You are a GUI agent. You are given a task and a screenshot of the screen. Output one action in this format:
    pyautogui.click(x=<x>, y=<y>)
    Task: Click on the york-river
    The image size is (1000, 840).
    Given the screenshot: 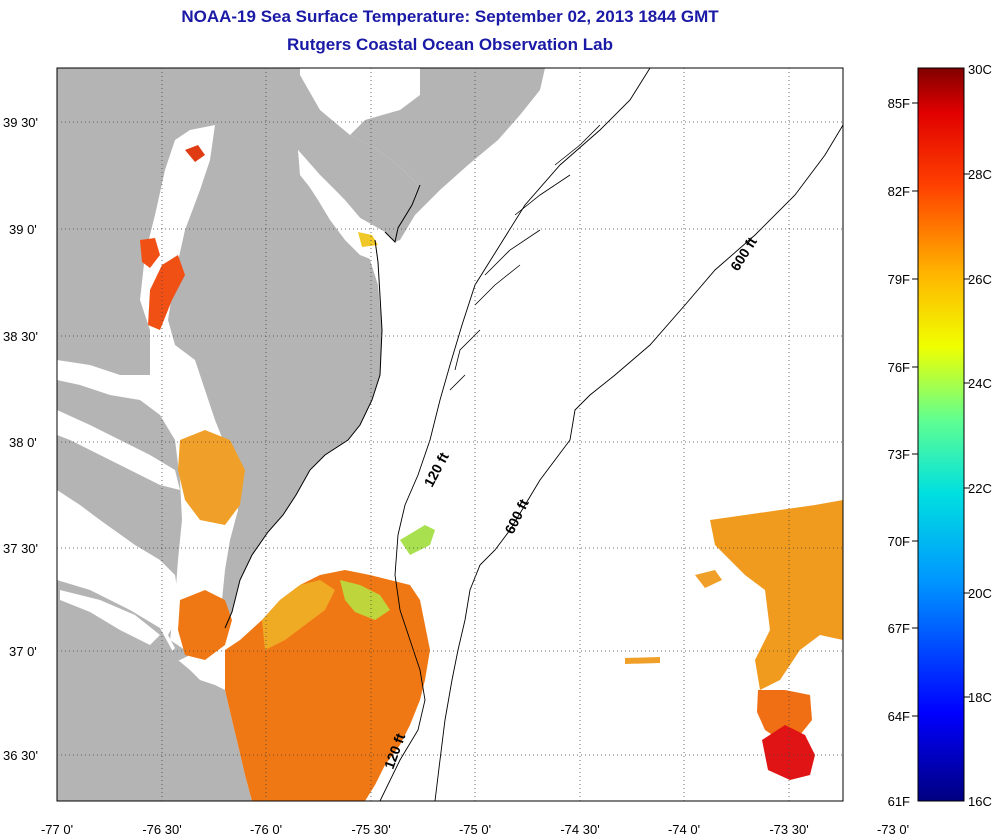 What is the action you would take?
    pyautogui.click(x=110, y=617)
    